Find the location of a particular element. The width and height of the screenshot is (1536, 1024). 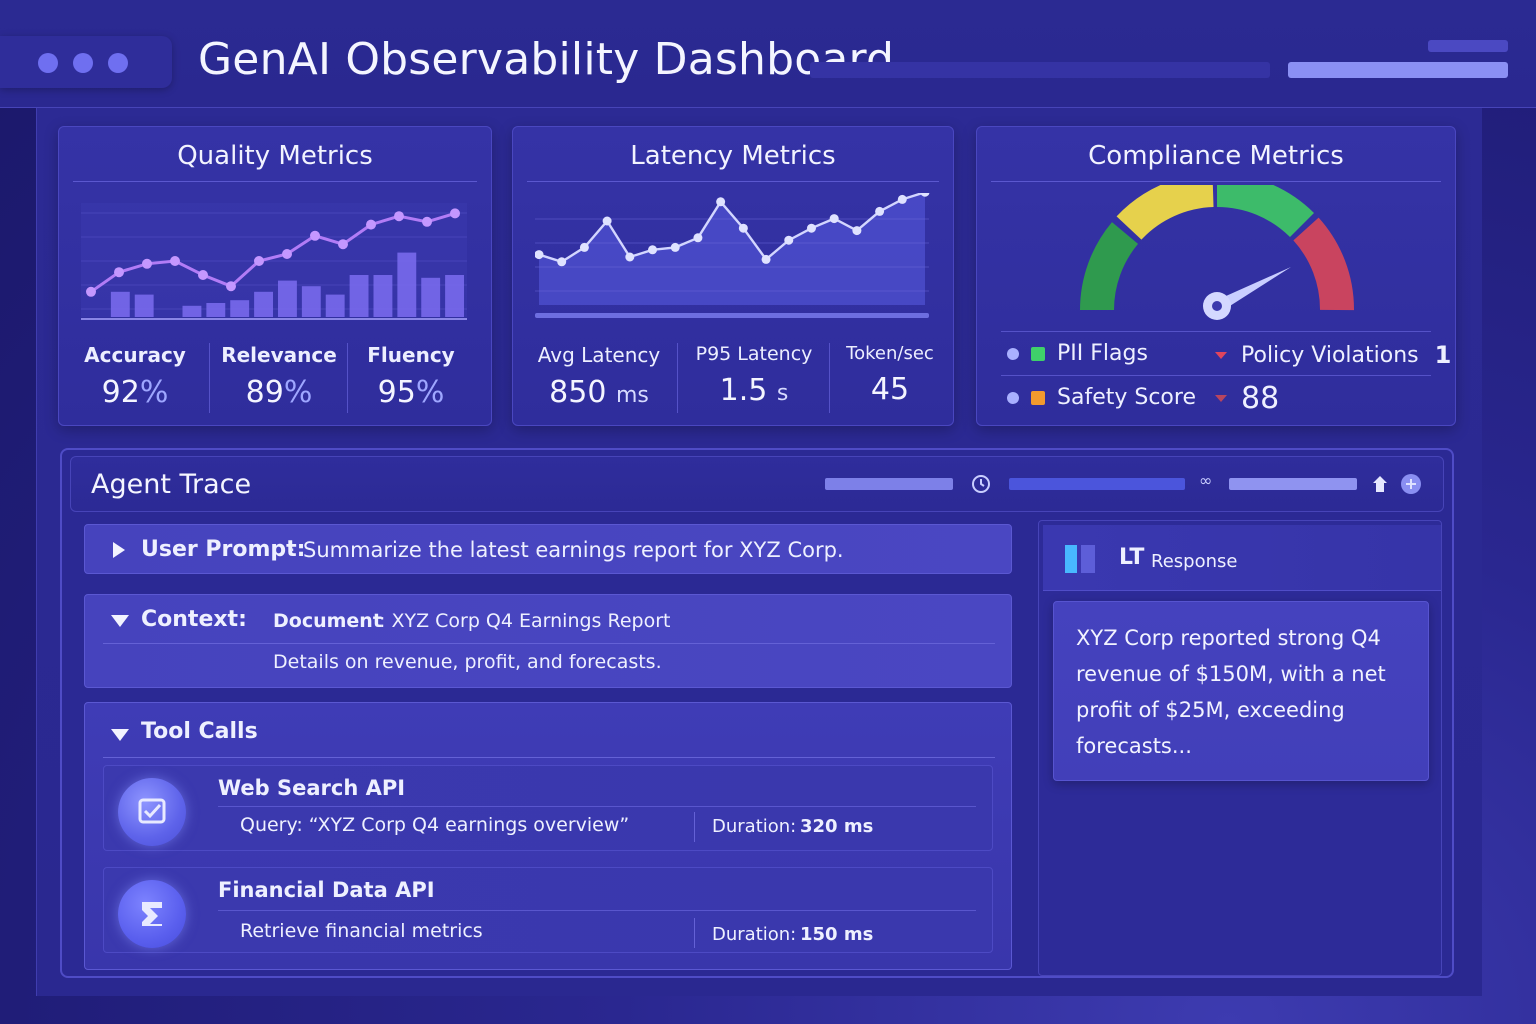

metric-value: 92 is located at coordinates (120, 392).